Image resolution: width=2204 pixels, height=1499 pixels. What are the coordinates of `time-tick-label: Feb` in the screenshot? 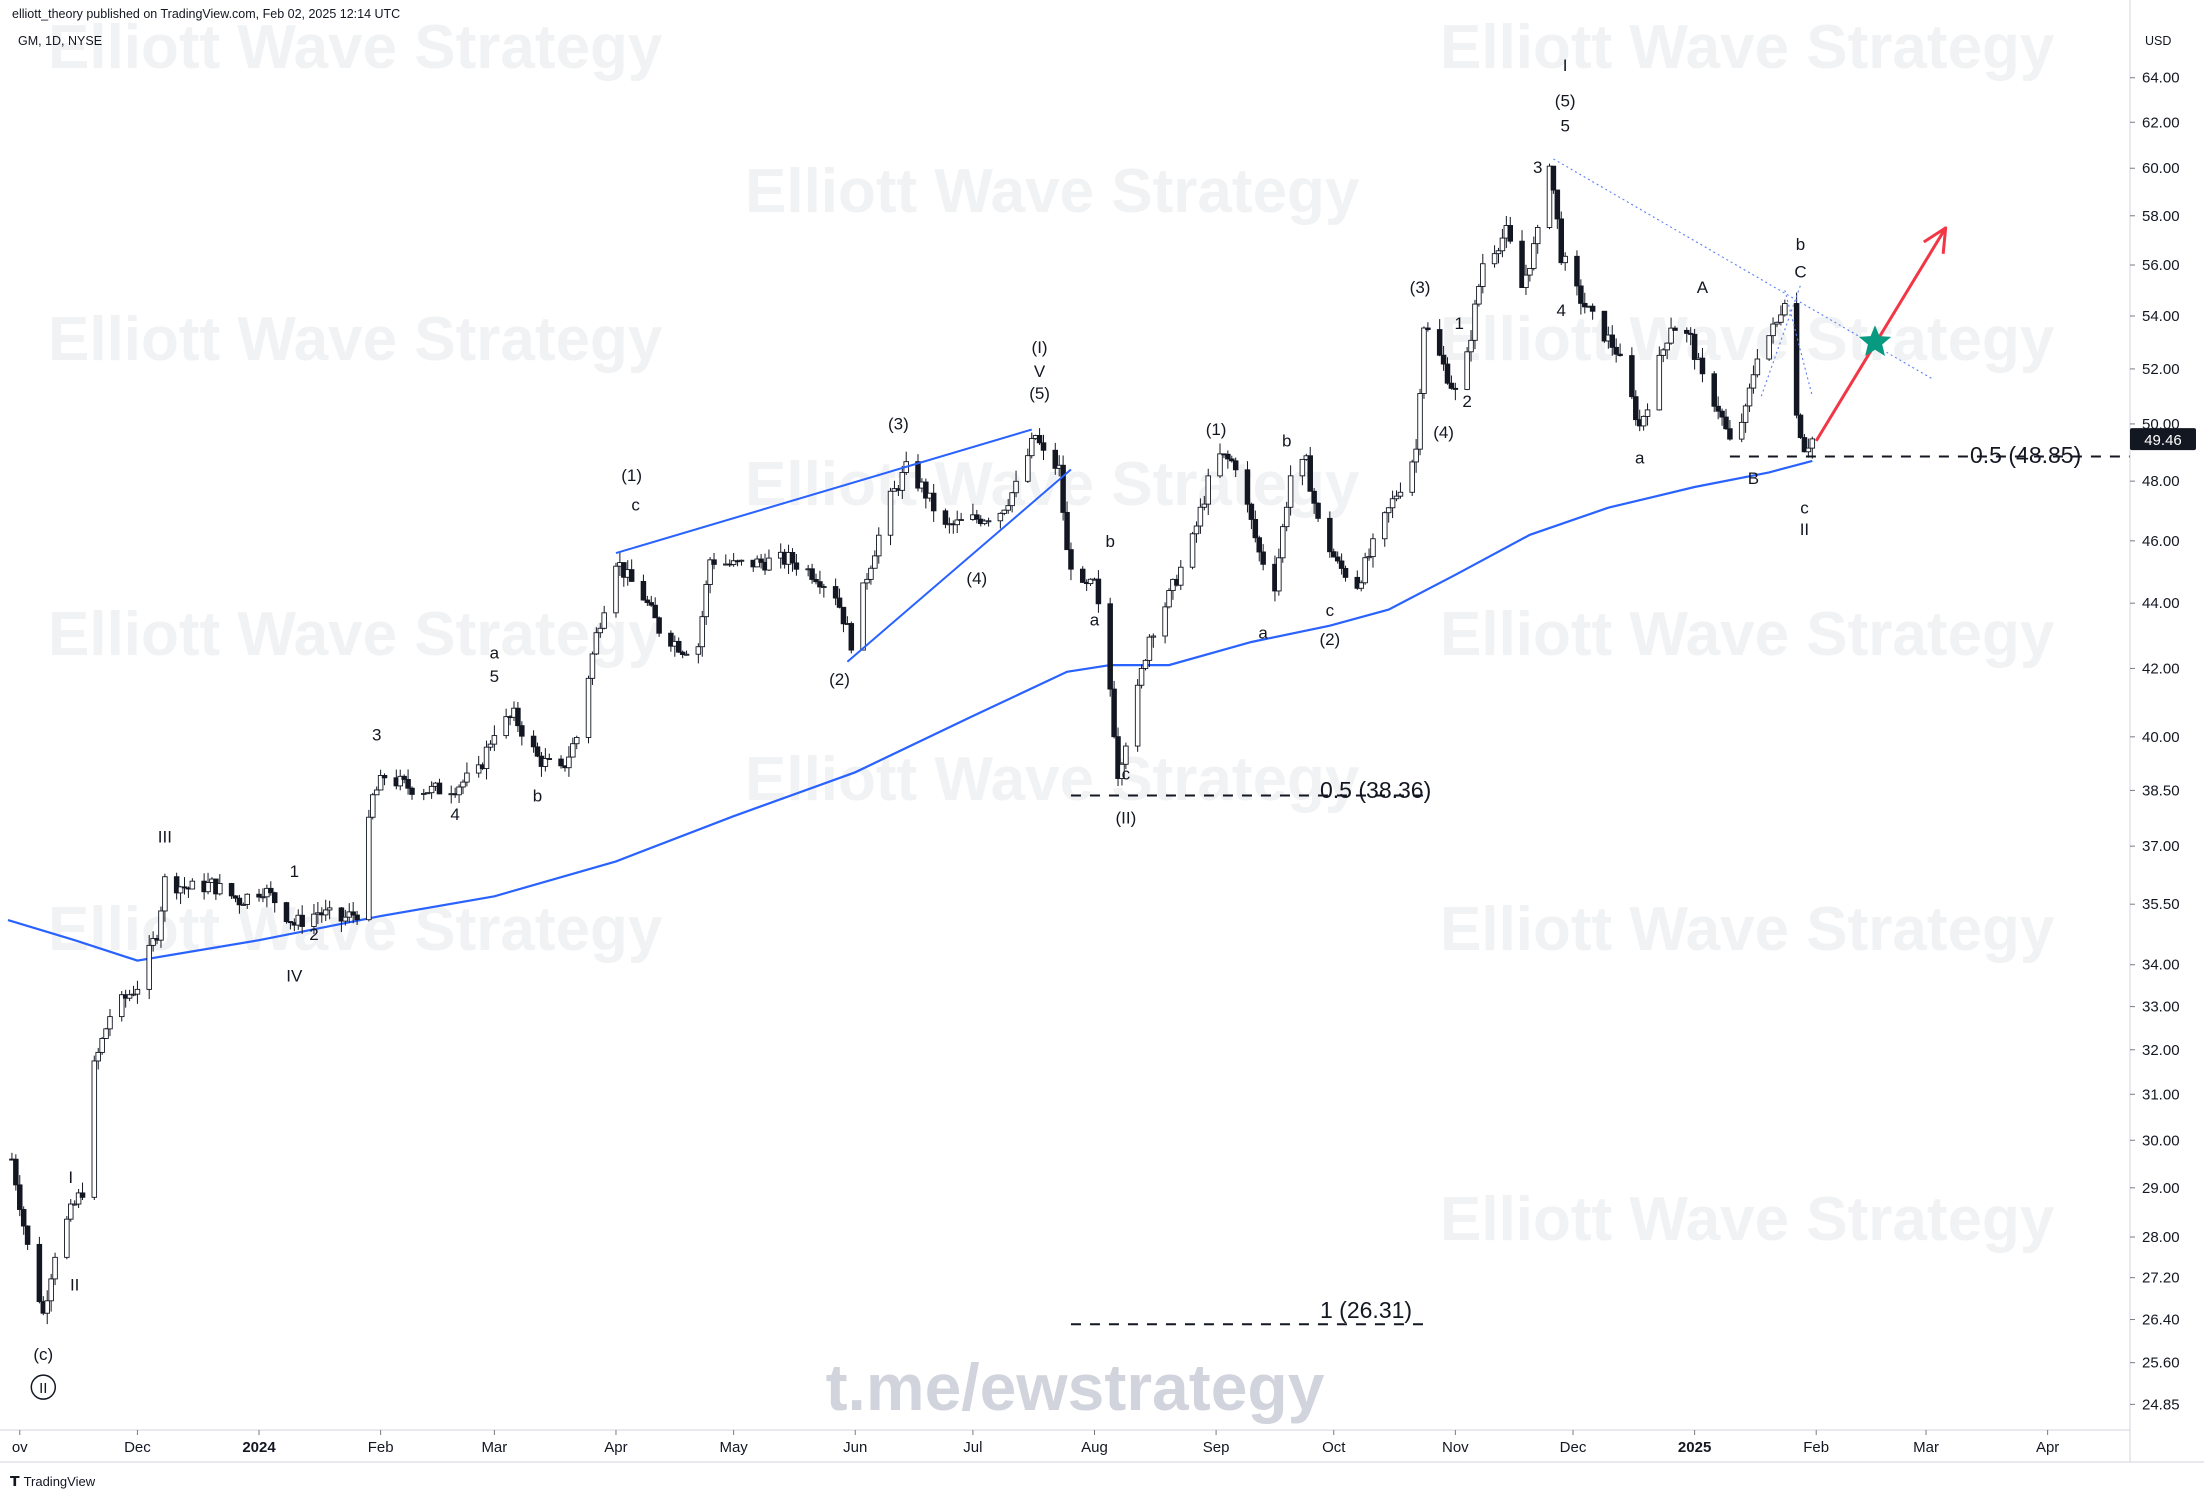 It's located at (1816, 1447).